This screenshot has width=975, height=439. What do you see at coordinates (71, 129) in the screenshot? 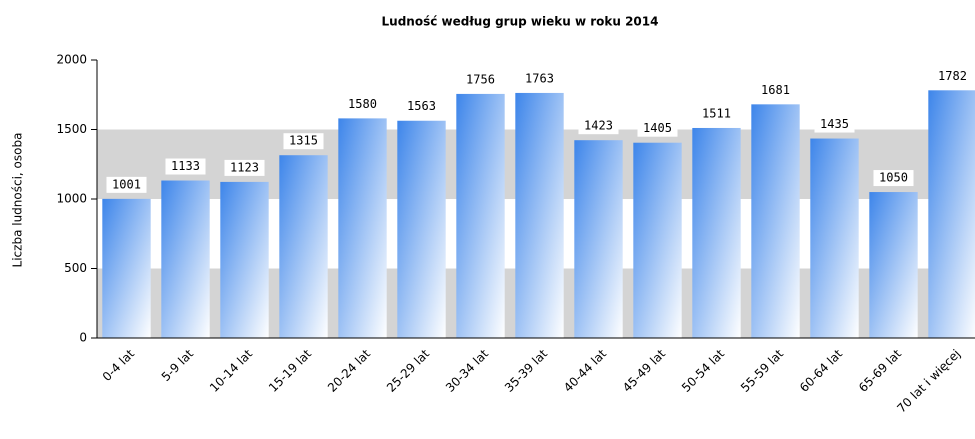
I see `y-tick-label: 1500` at bounding box center [71, 129].